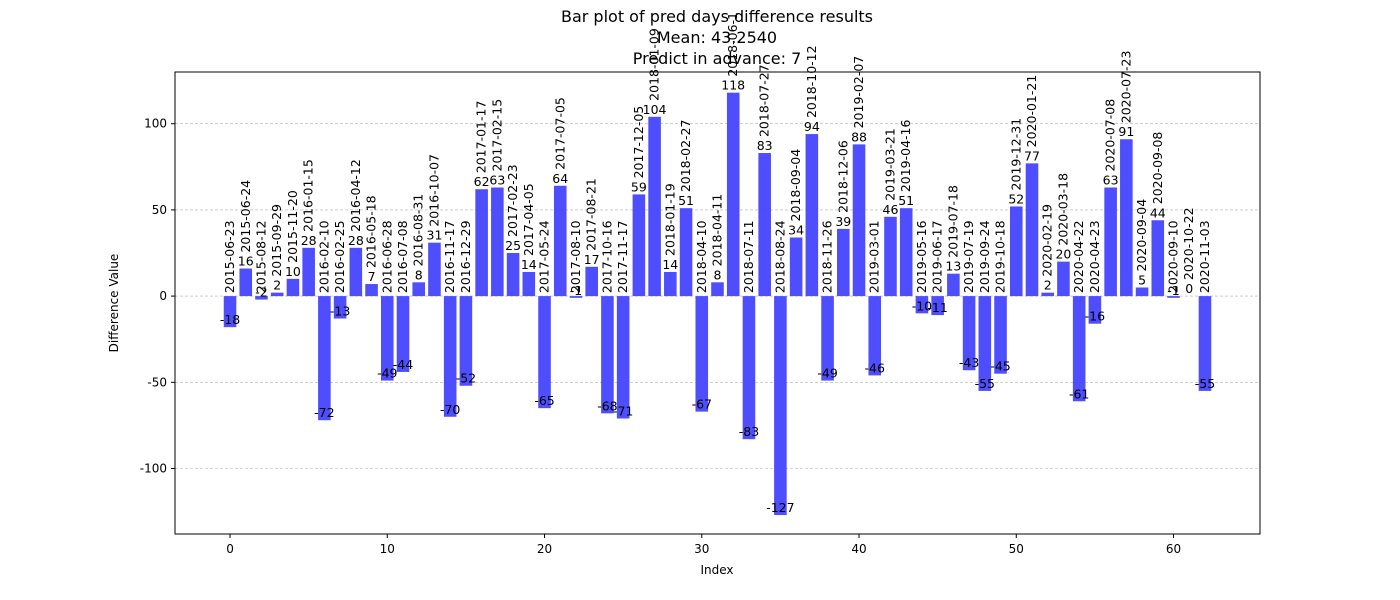  Describe the element at coordinates (1110, 135) in the screenshot. I see `date-label: 2020-07-08` at that location.